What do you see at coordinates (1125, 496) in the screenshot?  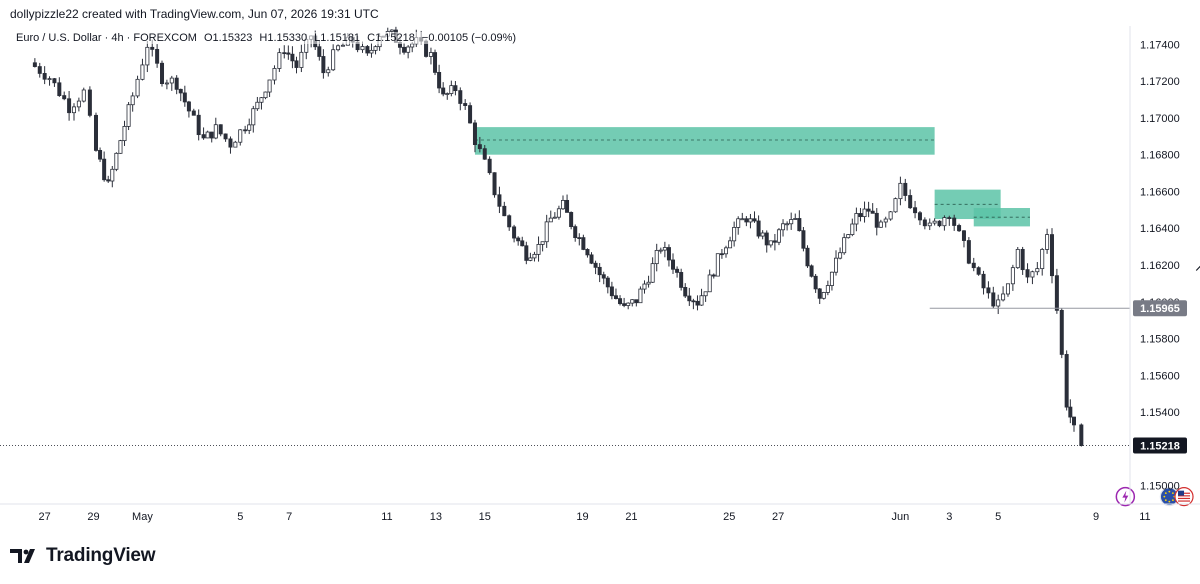 I see `lightning-icon` at bounding box center [1125, 496].